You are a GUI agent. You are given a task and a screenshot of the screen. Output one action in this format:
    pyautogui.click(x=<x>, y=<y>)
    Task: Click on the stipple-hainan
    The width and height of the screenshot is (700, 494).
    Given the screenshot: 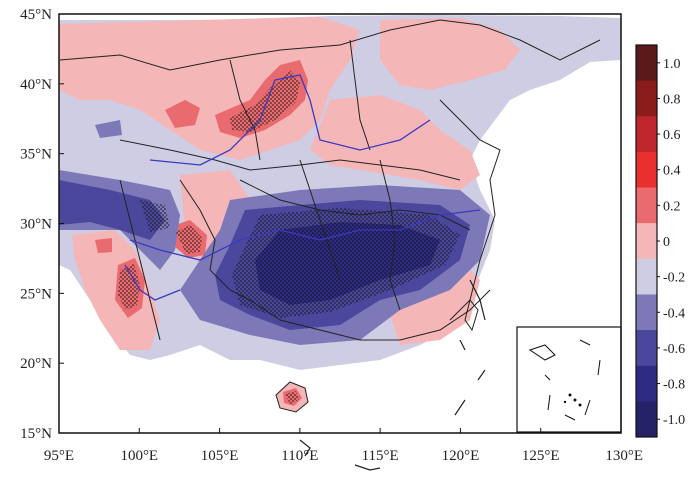 What is the action you would take?
    pyautogui.click(x=292, y=397)
    